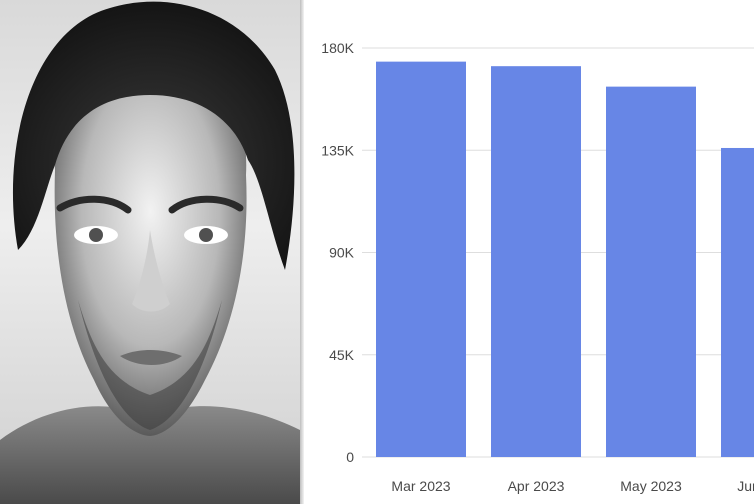 This screenshot has height=504, width=754. What do you see at coordinates (350, 457) in the screenshot?
I see `y-tick-label: 0` at bounding box center [350, 457].